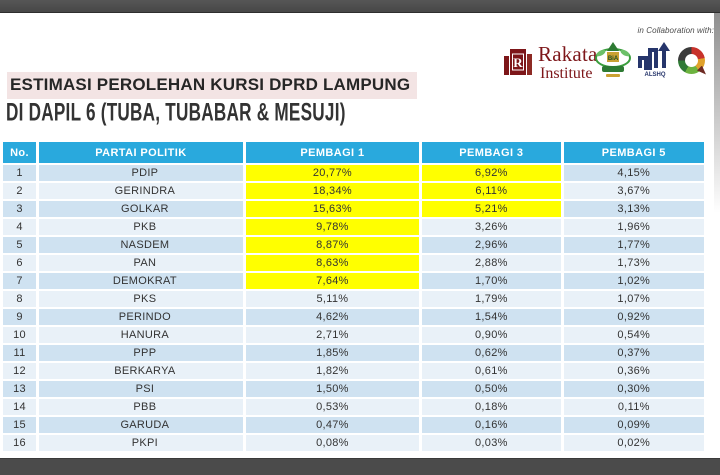 Image resolution: width=720 pixels, height=475 pixels. Describe the element at coordinates (20, 173) in the screenshot. I see `row-number-cell: 1` at that location.